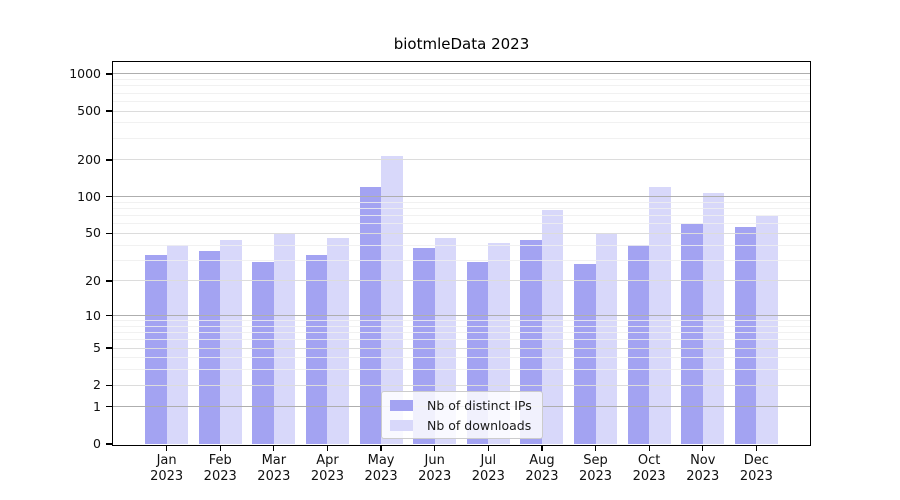 The height and width of the screenshot is (500, 900). Describe the element at coordinates (462, 415) in the screenshot. I see `legend: Nb of distinct IPs Nb of downloads` at that location.